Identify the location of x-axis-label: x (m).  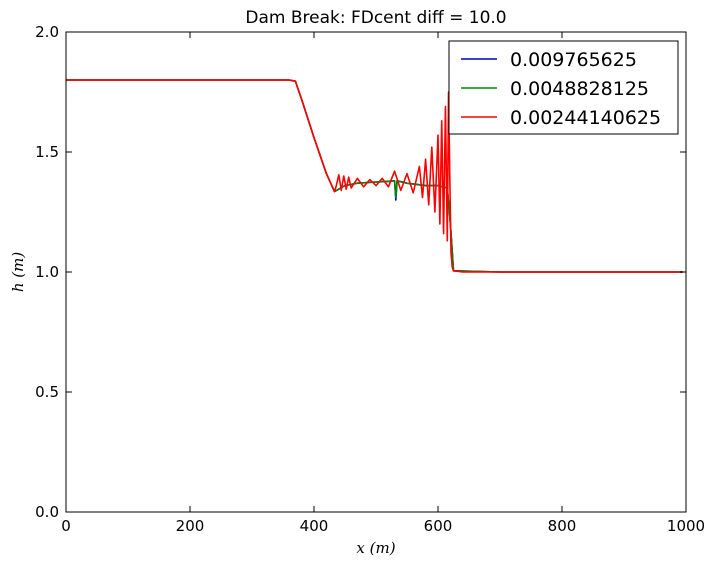
(375, 548).